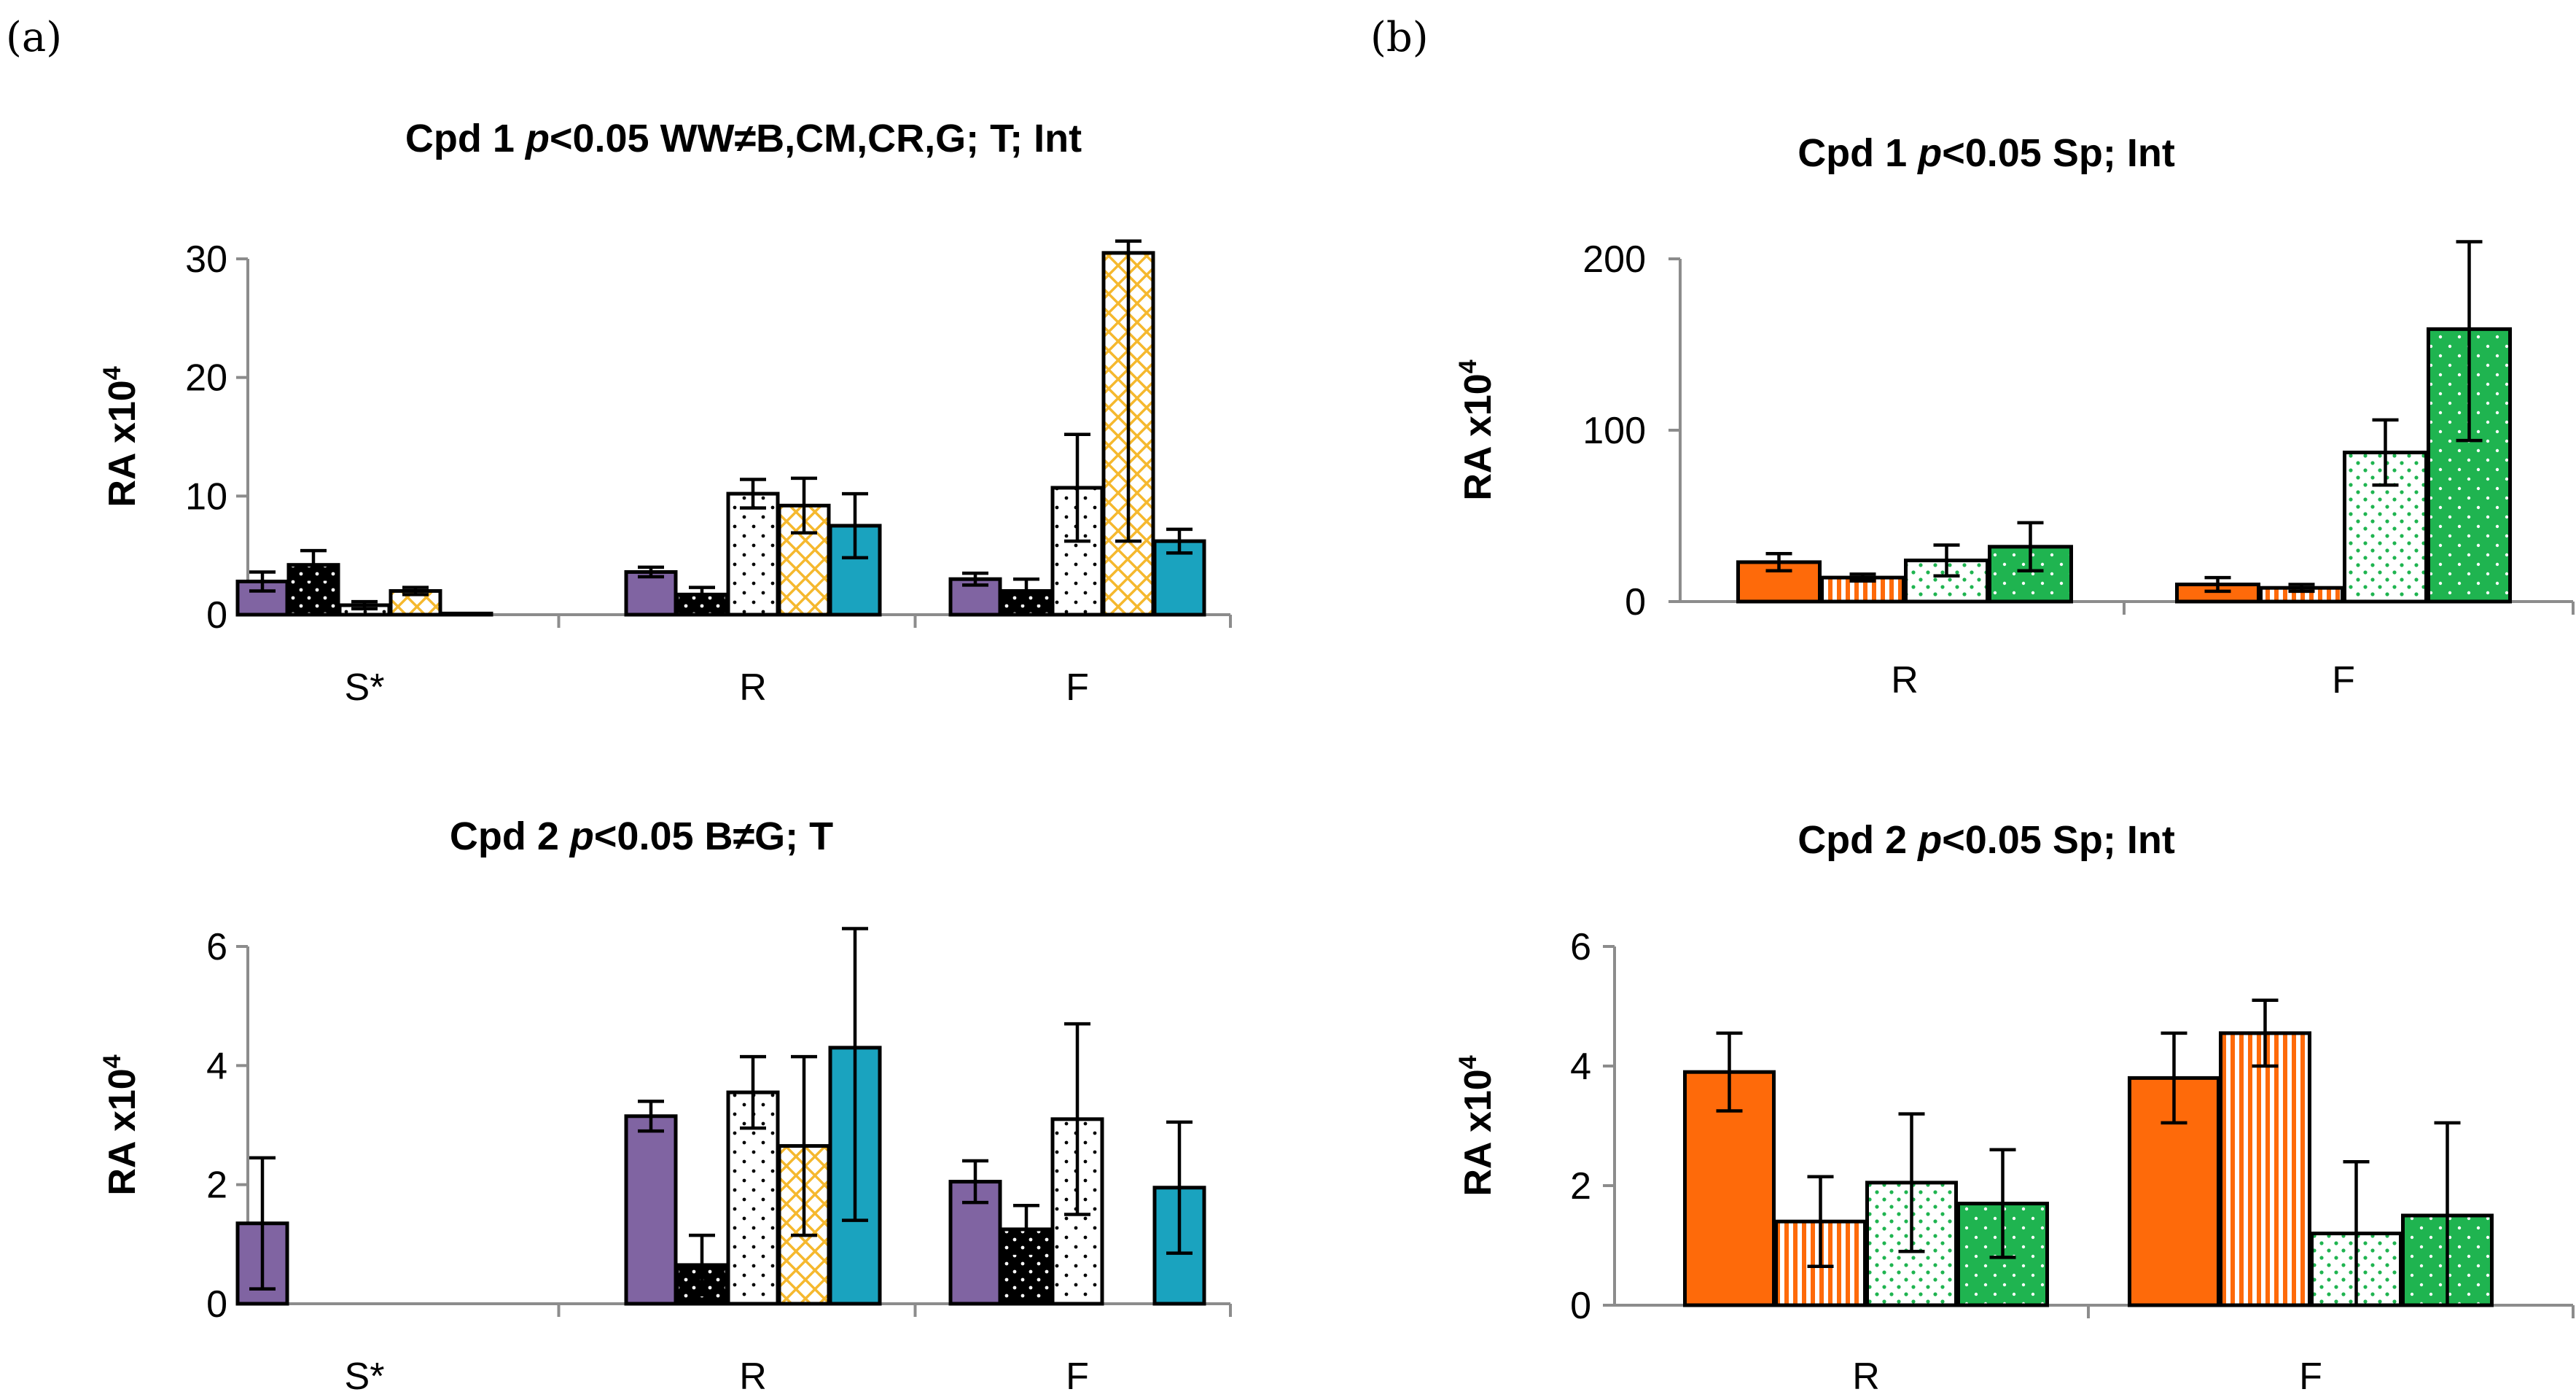 The image size is (2576, 1400). I want to click on y-tick-label: 20, so click(206, 378).